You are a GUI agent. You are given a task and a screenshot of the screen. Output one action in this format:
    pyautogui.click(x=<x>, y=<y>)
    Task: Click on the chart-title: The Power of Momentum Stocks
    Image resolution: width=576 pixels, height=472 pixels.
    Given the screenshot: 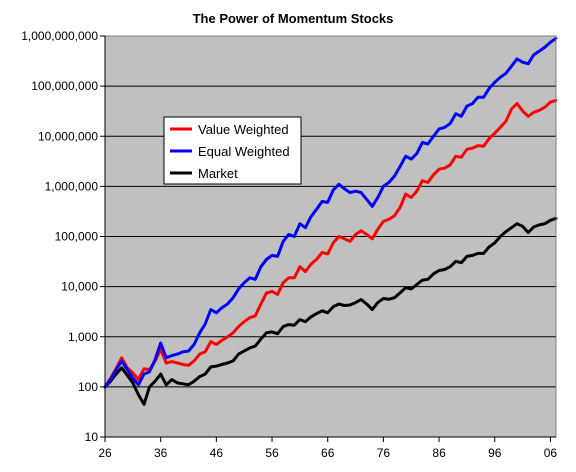 What is the action you would take?
    pyautogui.click(x=293, y=18)
    